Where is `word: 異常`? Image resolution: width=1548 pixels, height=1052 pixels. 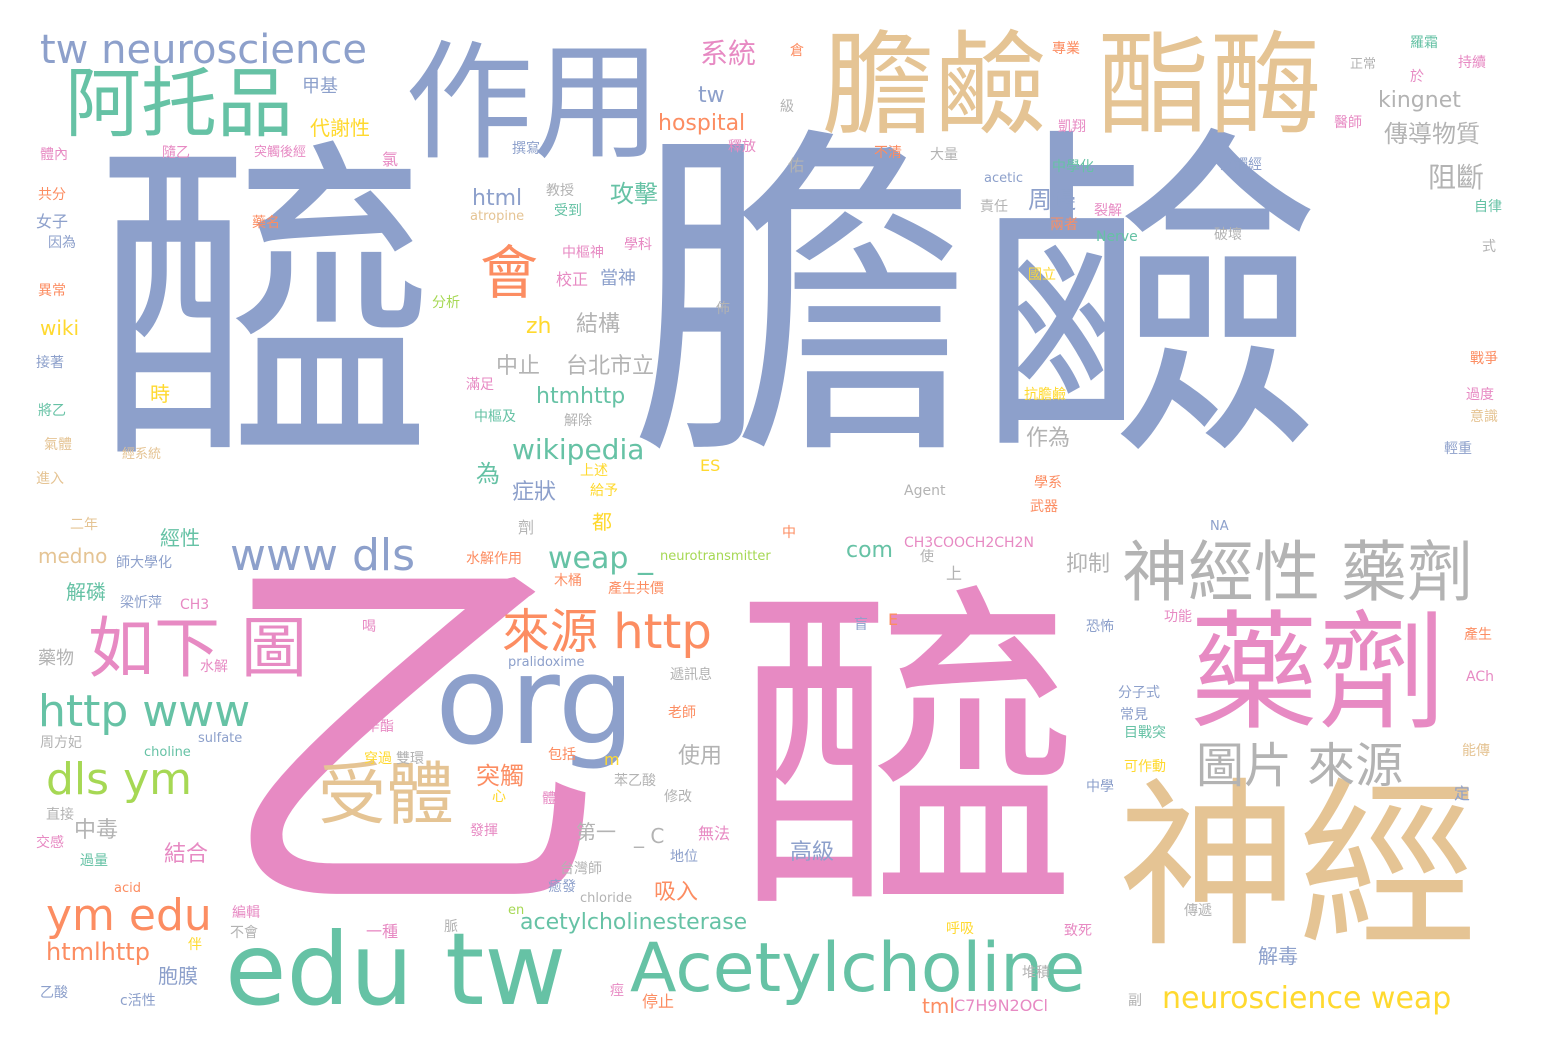 word: 異常 is located at coordinates (52, 291).